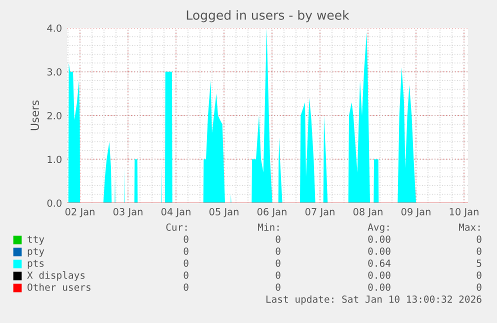 This screenshot has width=497, height=323. Describe the element at coordinates (36, 240) in the screenshot. I see `legend-label: tty` at that location.